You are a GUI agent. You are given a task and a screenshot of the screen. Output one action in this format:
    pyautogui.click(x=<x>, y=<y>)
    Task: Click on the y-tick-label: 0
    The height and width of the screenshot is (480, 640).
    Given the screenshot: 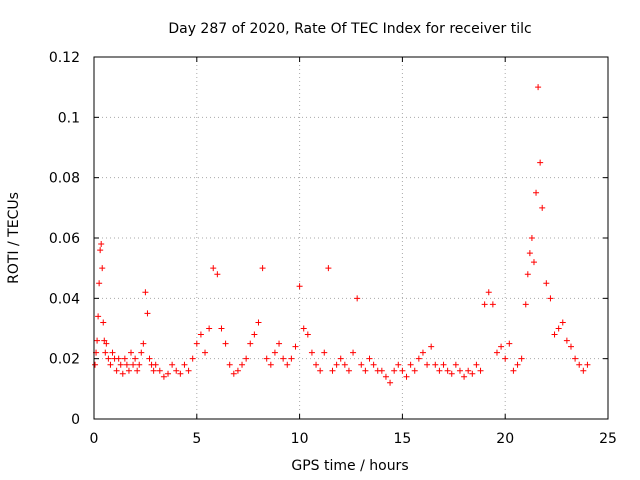 What is the action you would take?
    pyautogui.click(x=75, y=420)
    